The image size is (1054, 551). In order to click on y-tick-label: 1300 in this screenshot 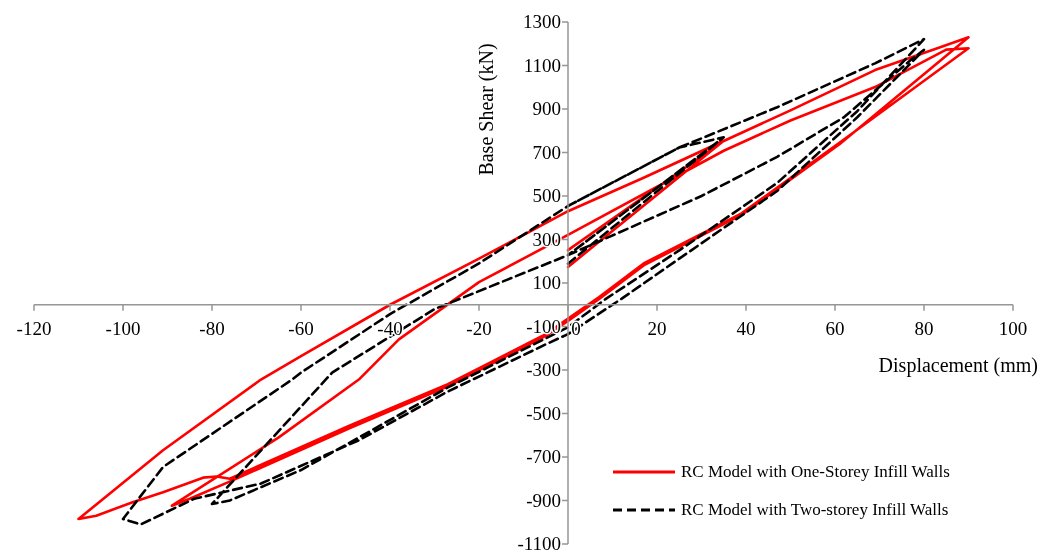, I will do `click(542, 21)`.